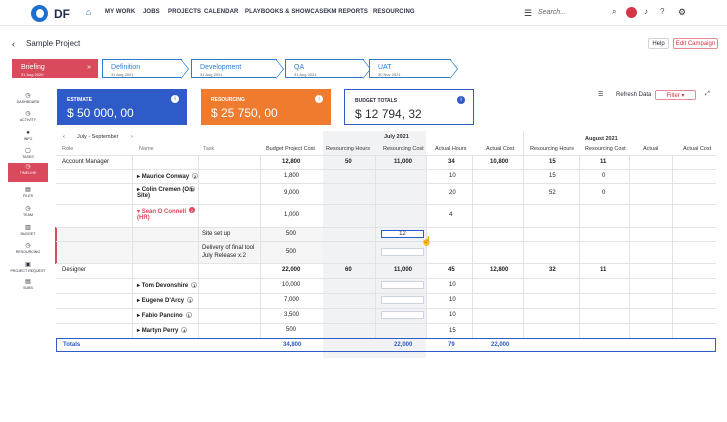 The height and width of the screenshot is (422, 727). Describe the element at coordinates (28, 96) in the screenshot. I see `dashboard-icon: ◷` at that location.